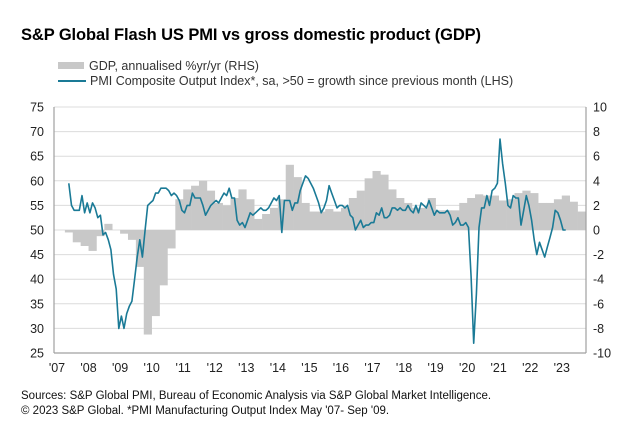 Image resolution: width=625 pixels, height=435 pixels. I want to click on y-left-tick-label: 40, so click(37, 280).